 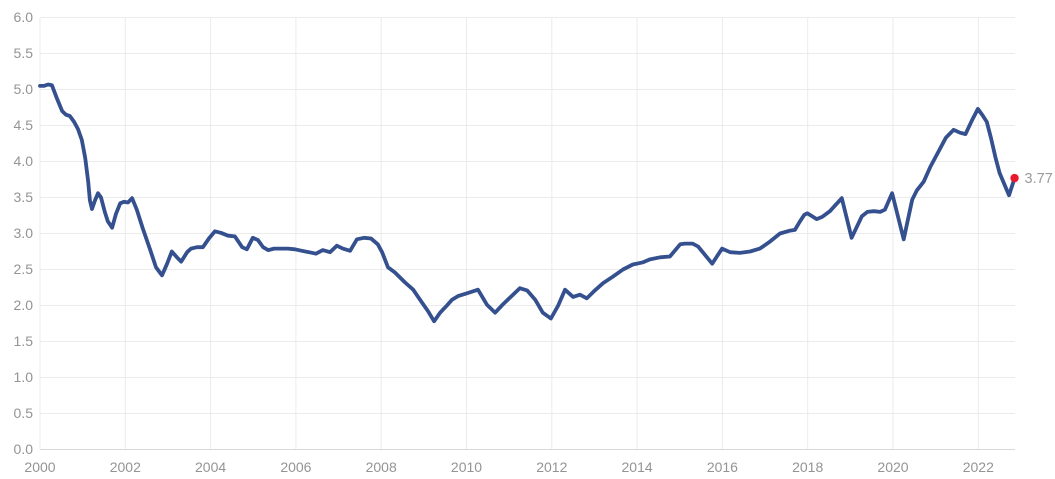 What do you see at coordinates (24, 197) in the screenshot?
I see `y-tick-label: 3.5` at bounding box center [24, 197].